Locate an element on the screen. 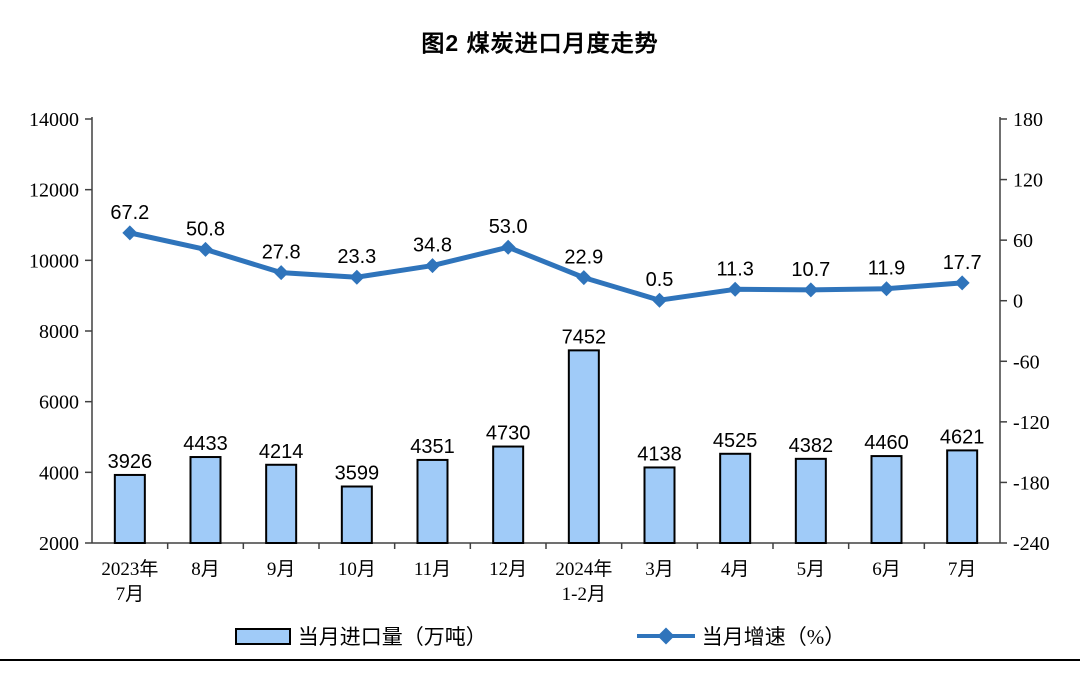  bar-value-label: 4460 is located at coordinates (886, 443).